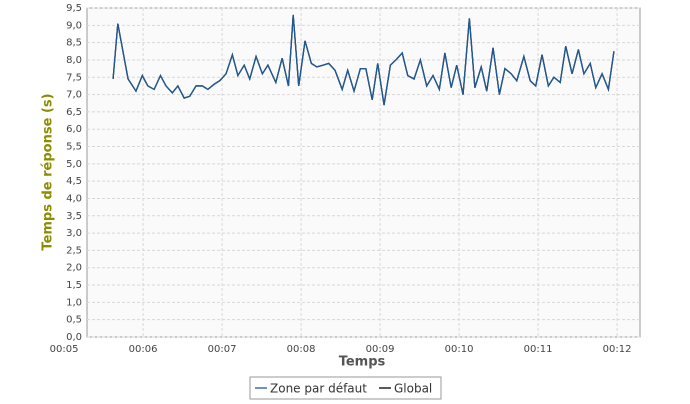  I want to click on y-tick-label: 4,5, so click(74, 181).